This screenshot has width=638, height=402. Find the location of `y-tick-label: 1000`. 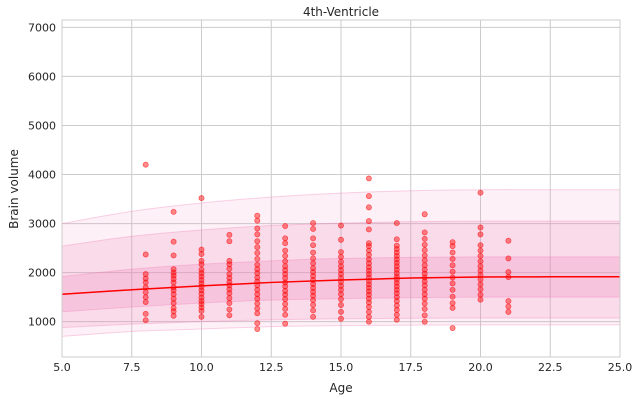

y-tick-label: 1000 is located at coordinates (42, 322).